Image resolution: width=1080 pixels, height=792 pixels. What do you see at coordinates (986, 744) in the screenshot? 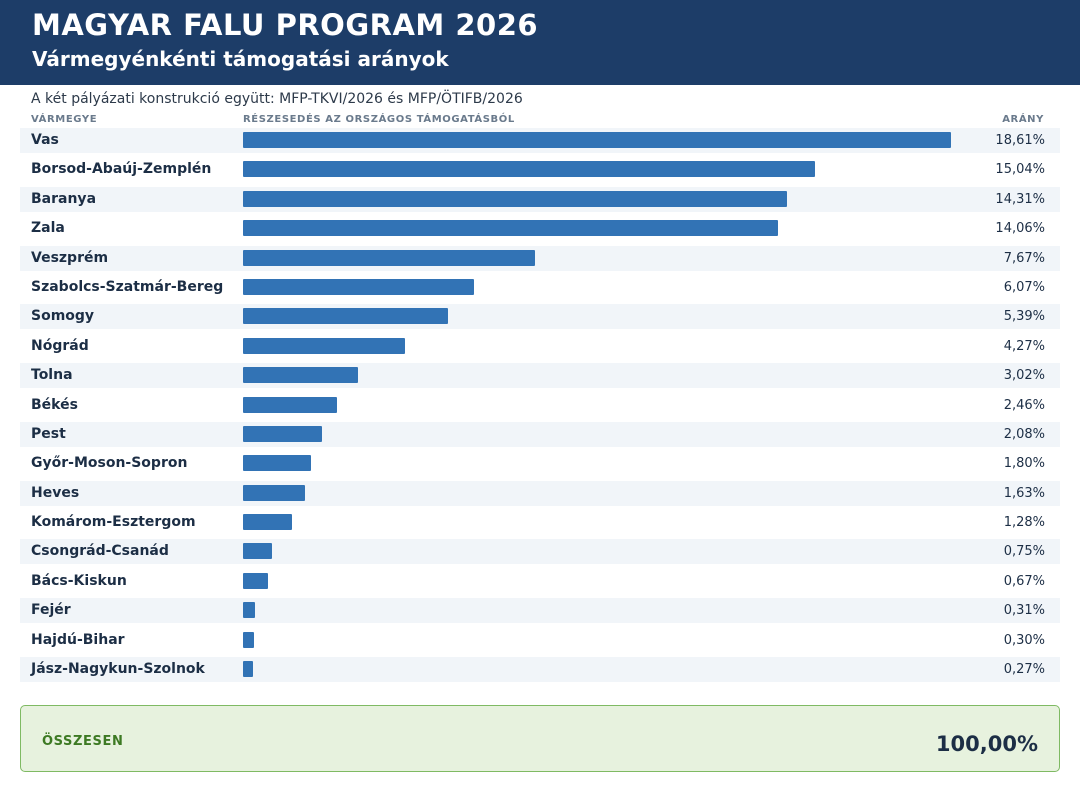
I see `total-value: 100,00%` at bounding box center [986, 744].